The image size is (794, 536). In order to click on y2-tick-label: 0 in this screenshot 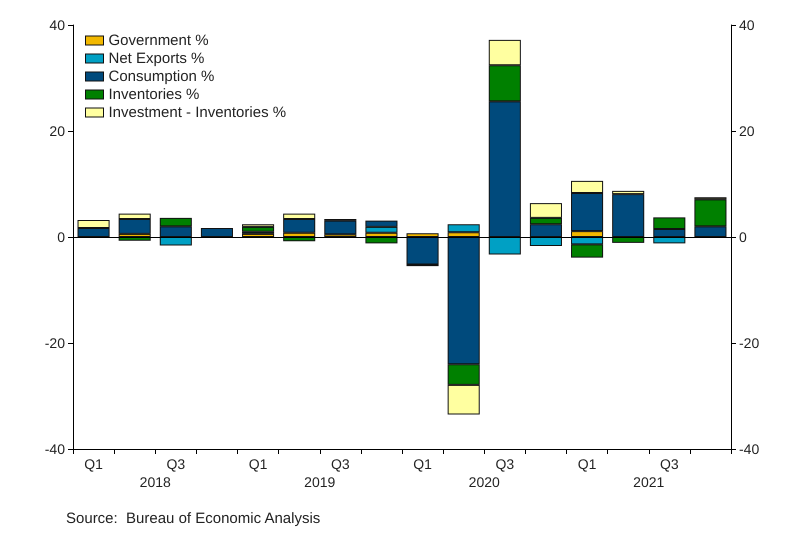, I will do `click(743, 237)`.